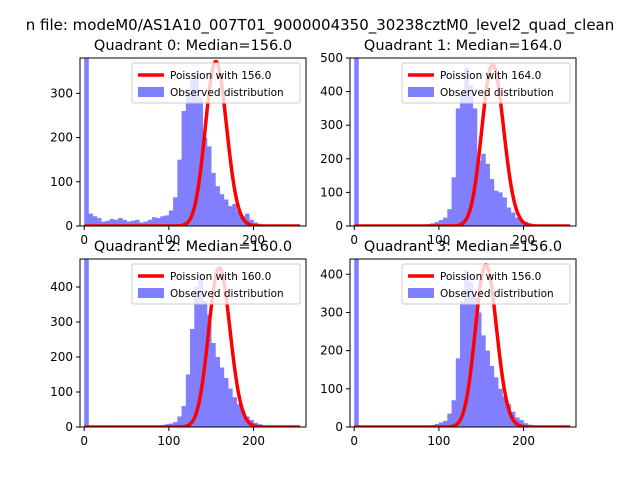  What do you see at coordinates (220, 76) in the screenshot?
I see `legend-fit-label: Poission with 156.0` at bounding box center [220, 76].